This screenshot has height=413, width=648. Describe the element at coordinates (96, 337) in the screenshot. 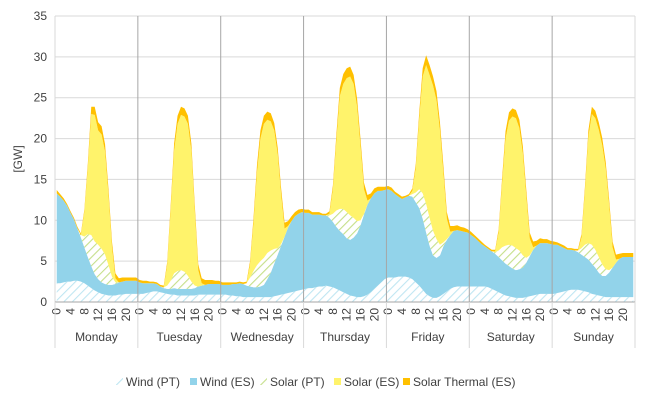

I see `day-label: Monday` at that location.